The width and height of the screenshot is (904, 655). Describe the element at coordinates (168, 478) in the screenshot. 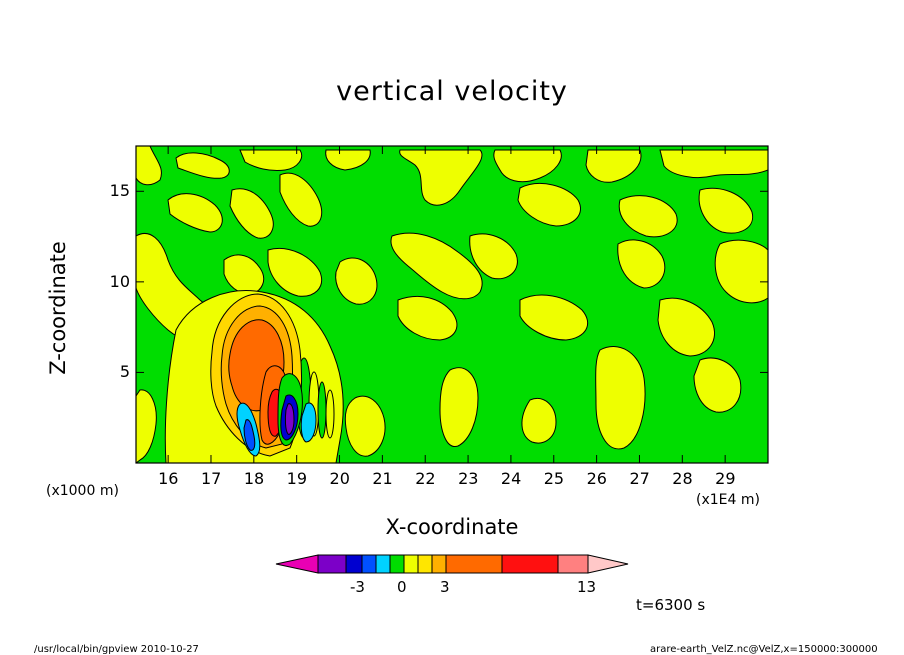

I see `x-tick-label: 16` at that location.